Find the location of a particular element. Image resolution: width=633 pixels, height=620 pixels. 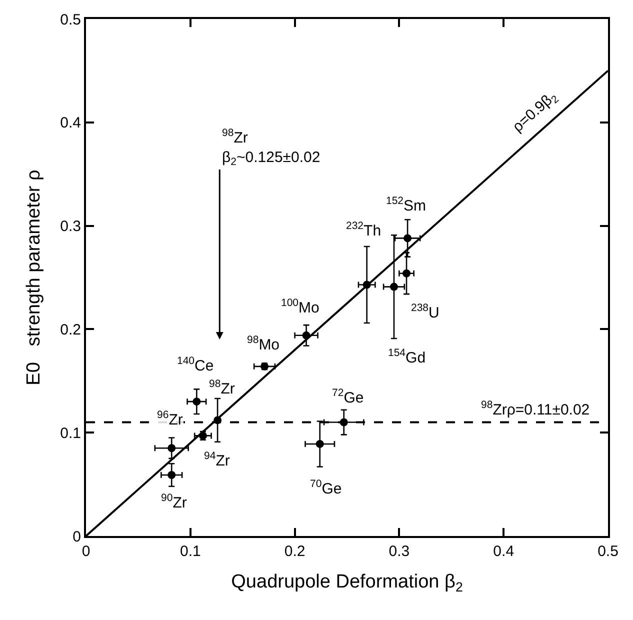

y-tick-label: 0.5 is located at coordinates (70, 19).